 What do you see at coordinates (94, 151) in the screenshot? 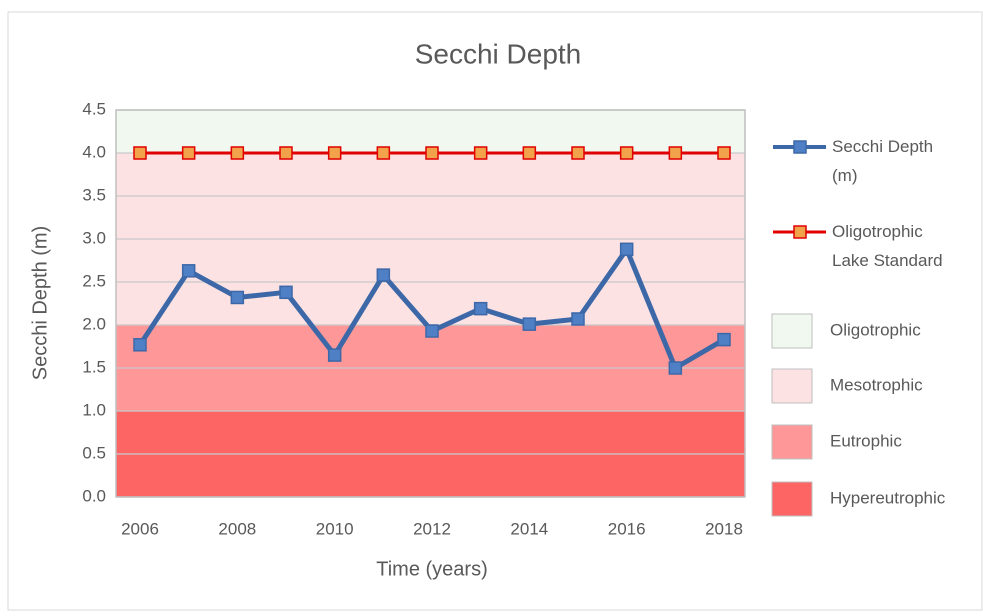
I see `y-tick-label: 4.0` at bounding box center [94, 151].